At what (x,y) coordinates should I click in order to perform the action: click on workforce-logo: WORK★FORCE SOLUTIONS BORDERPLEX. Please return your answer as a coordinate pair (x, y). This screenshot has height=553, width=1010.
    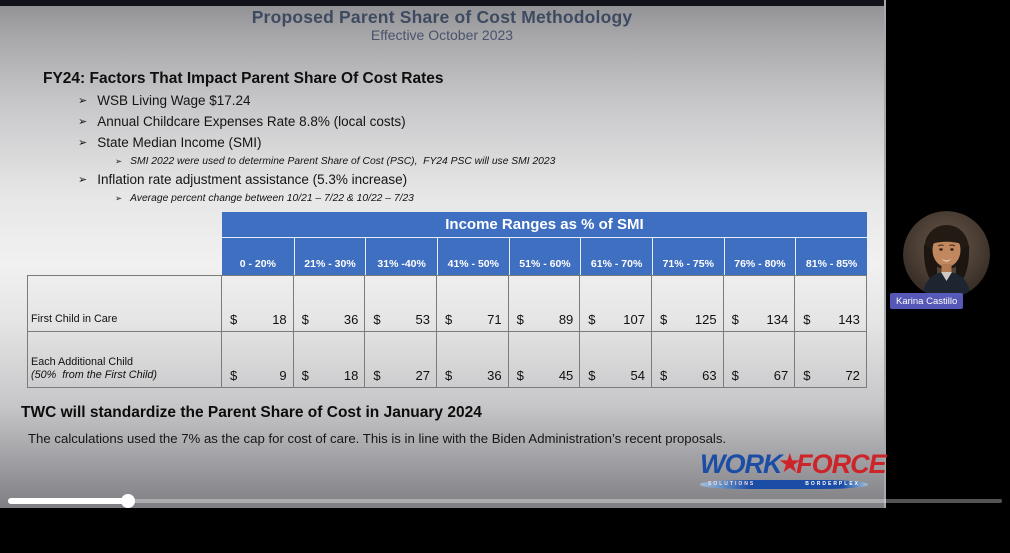
    Looking at the image, I should click on (793, 469).